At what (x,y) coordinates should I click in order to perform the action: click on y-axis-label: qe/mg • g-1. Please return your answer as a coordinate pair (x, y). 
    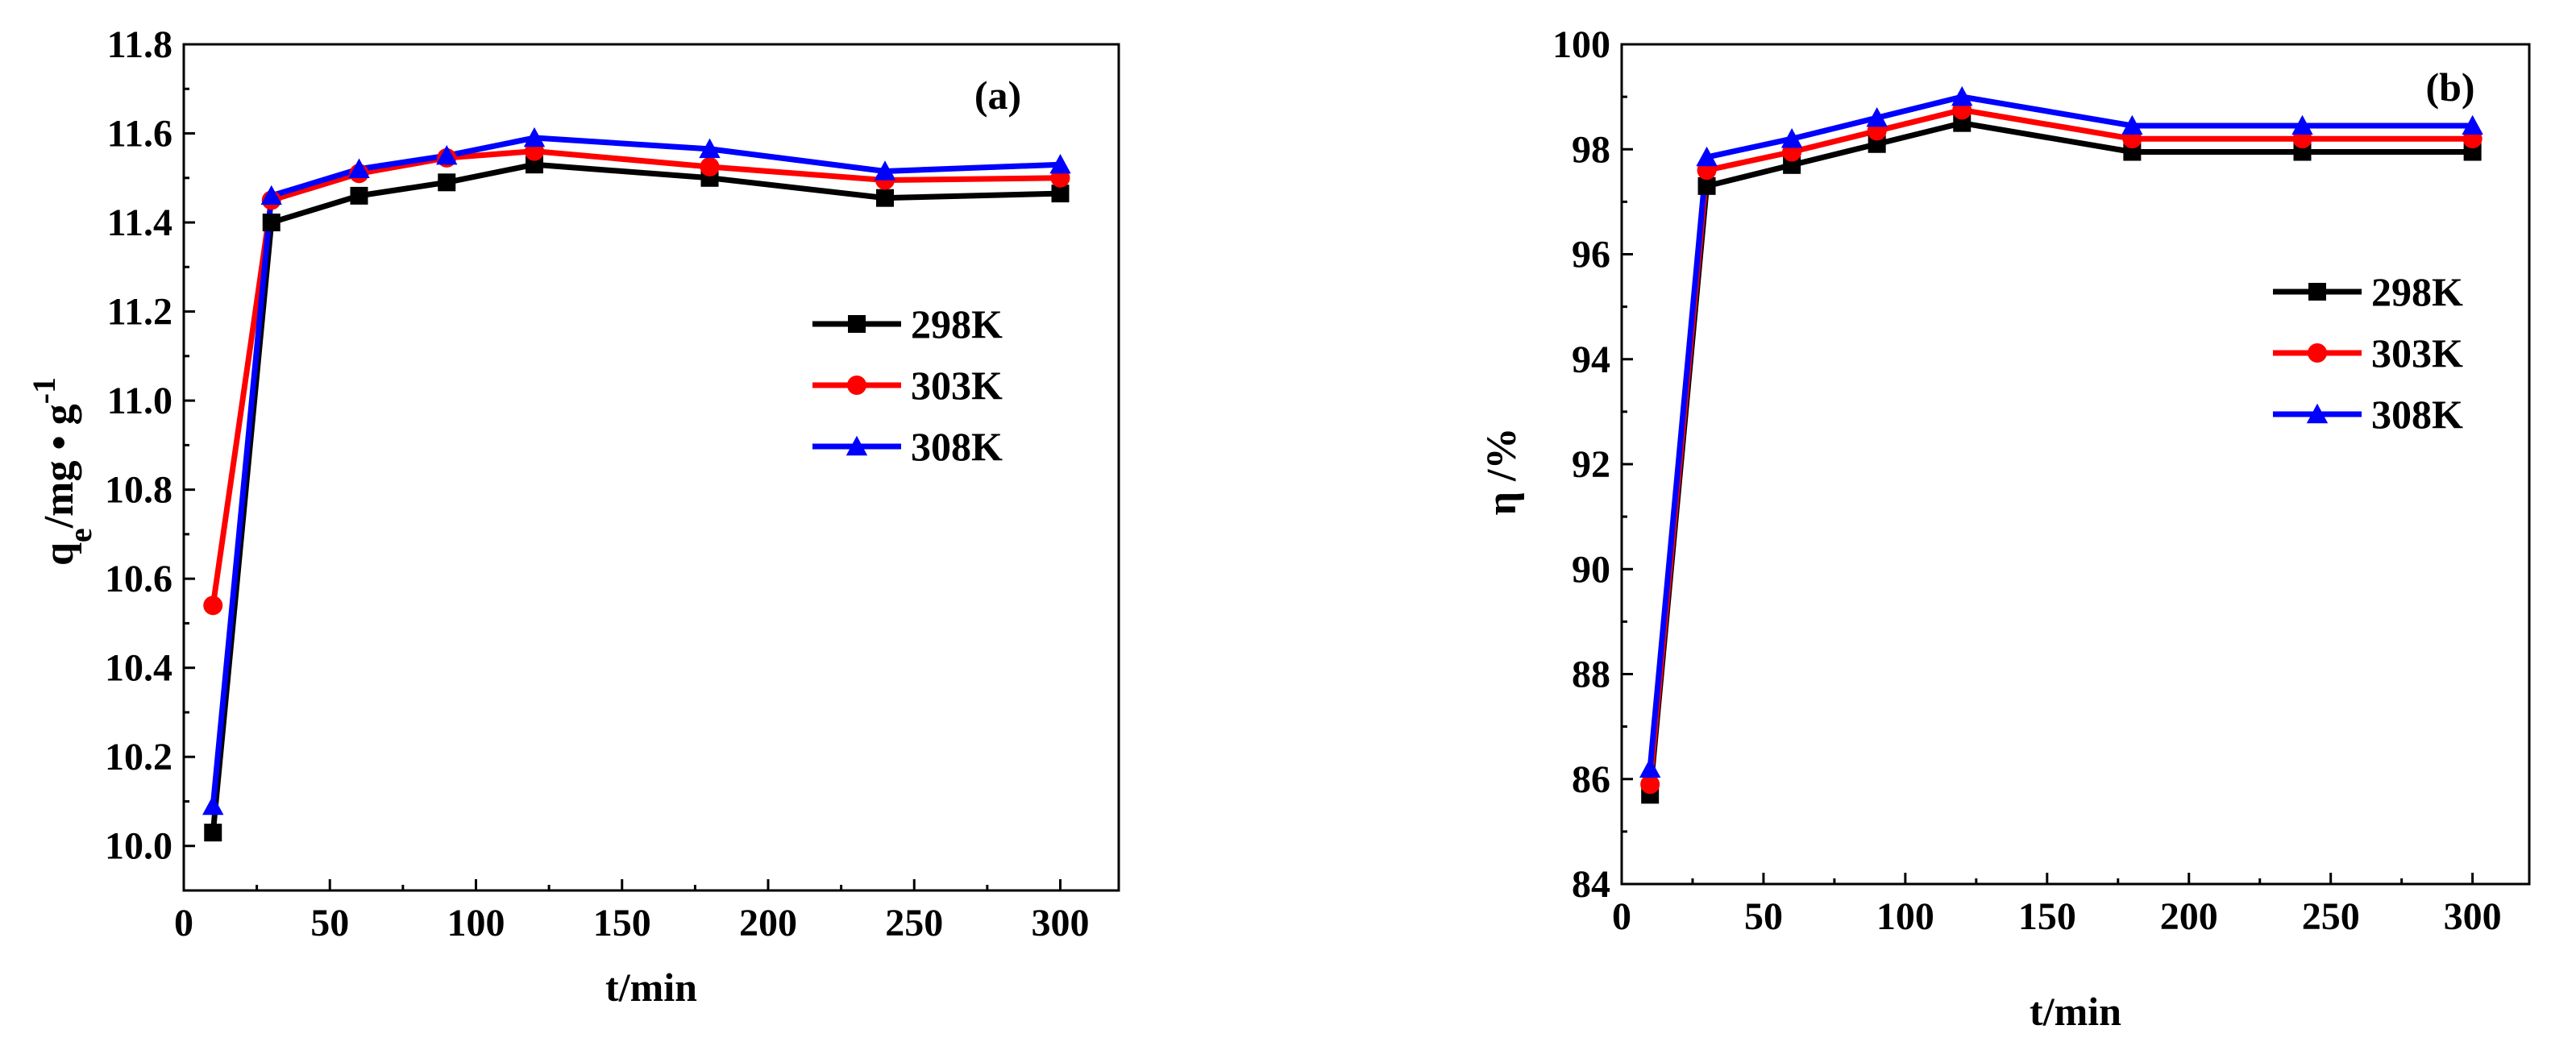
    Looking at the image, I should click on (62, 472).